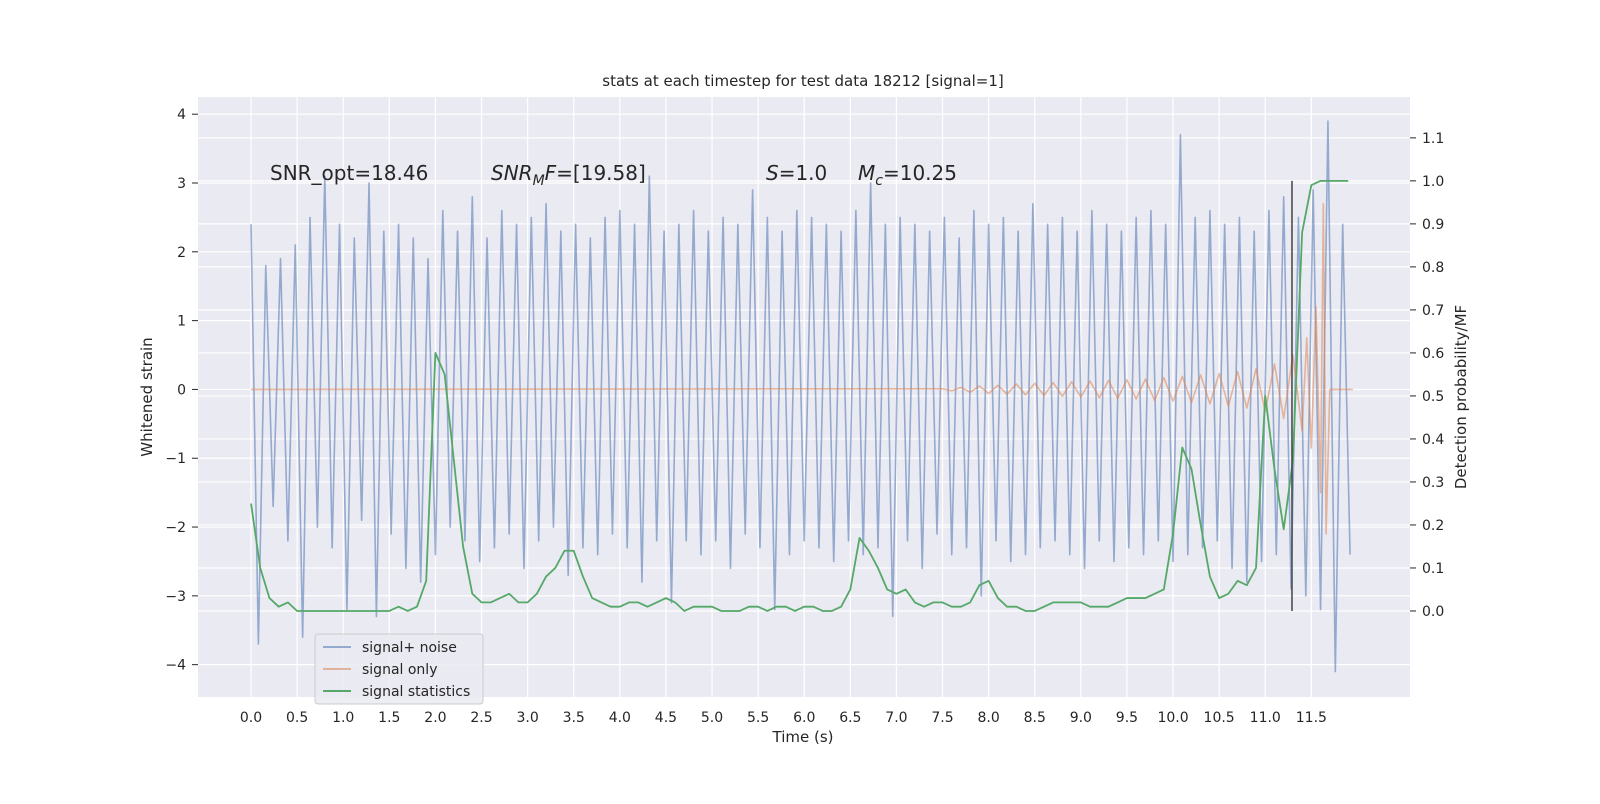  What do you see at coordinates (804, 718) in the screenshot?
I see `x-tick-label: 6.0` at bounding box center [804, 718].